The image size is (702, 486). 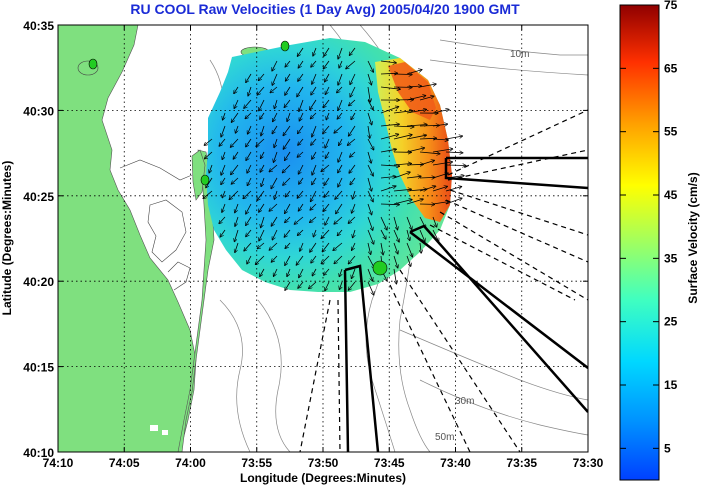 What do you see at coordinates (519, 54) in the screenshot?
I see `contour-label-10m: 10m` at bounding box center [519, 54].